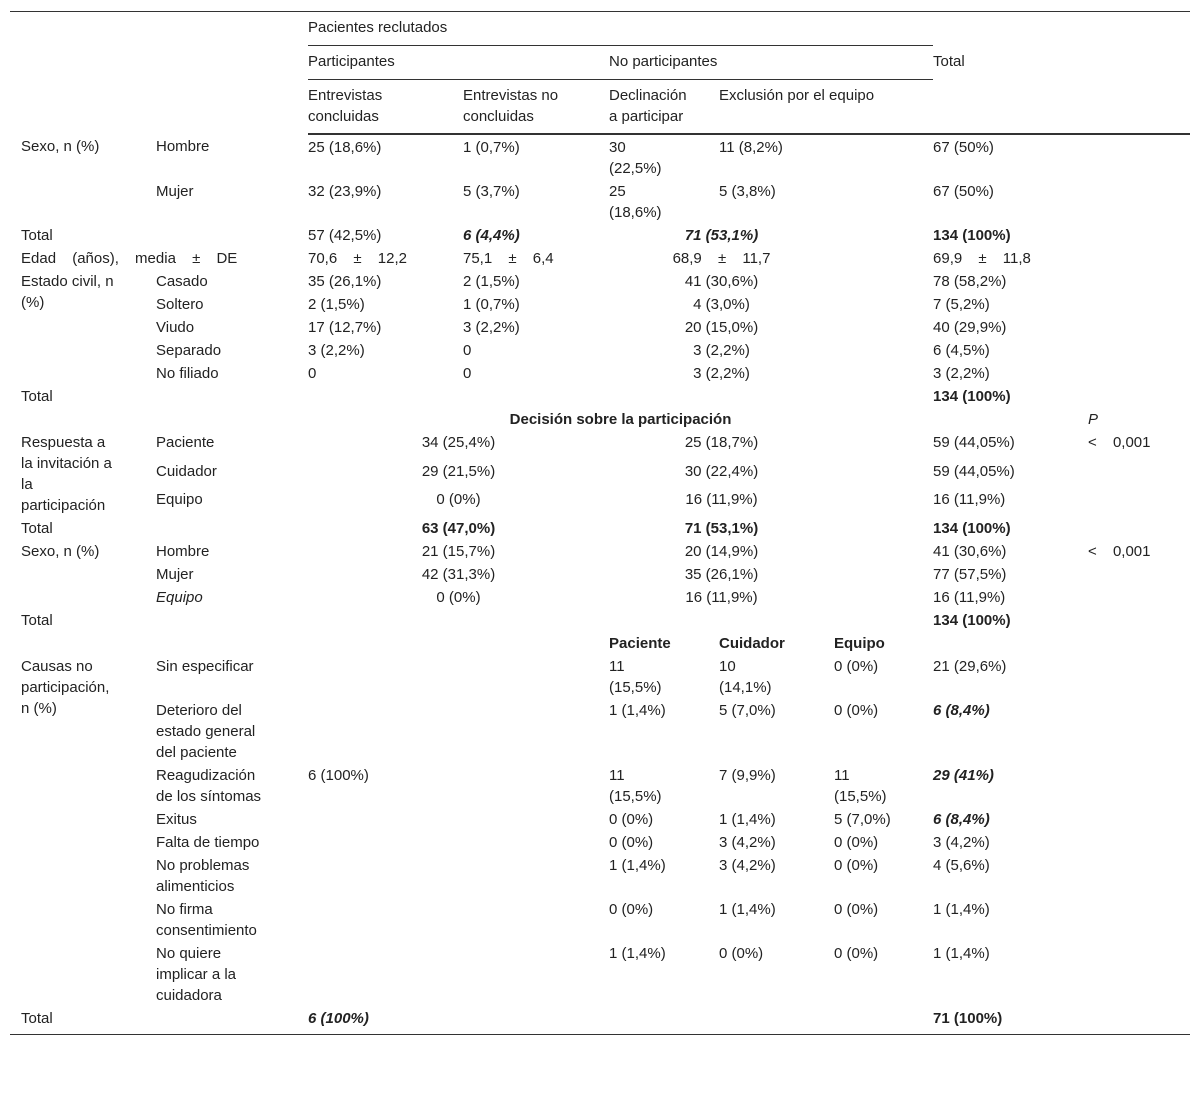 Image resolution: width=1202 pixels, height=1114 pixels. I want to click on header-cell: Participantes, so click(458, 62).